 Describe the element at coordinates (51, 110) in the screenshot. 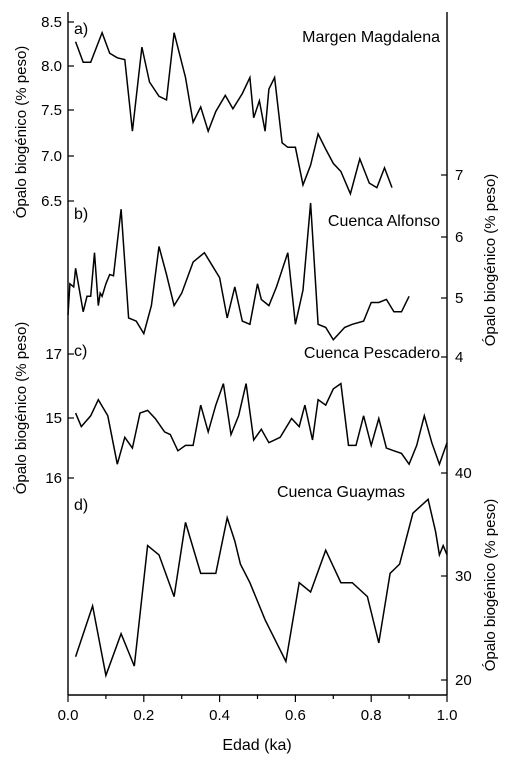

I see `y-tick-label: 7.5` at that location.